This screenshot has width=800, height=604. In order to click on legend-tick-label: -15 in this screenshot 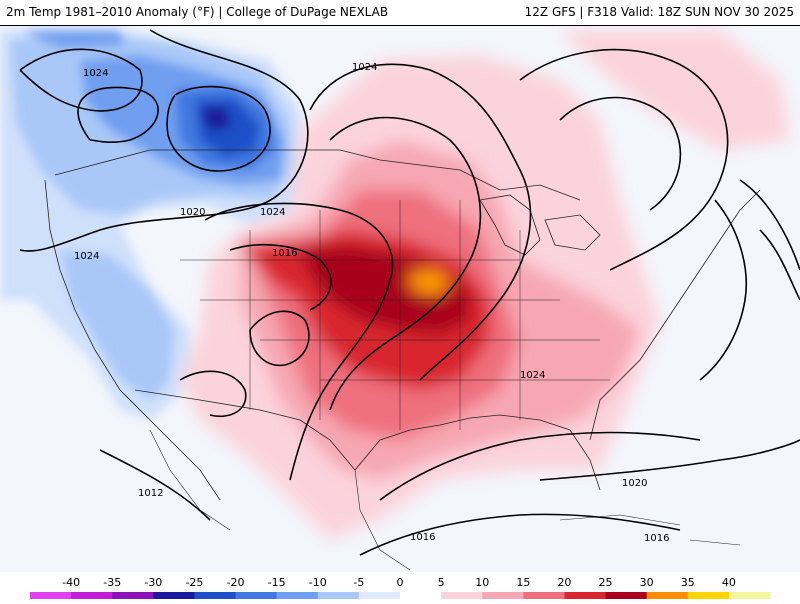, I will do `click(277, 582)`.